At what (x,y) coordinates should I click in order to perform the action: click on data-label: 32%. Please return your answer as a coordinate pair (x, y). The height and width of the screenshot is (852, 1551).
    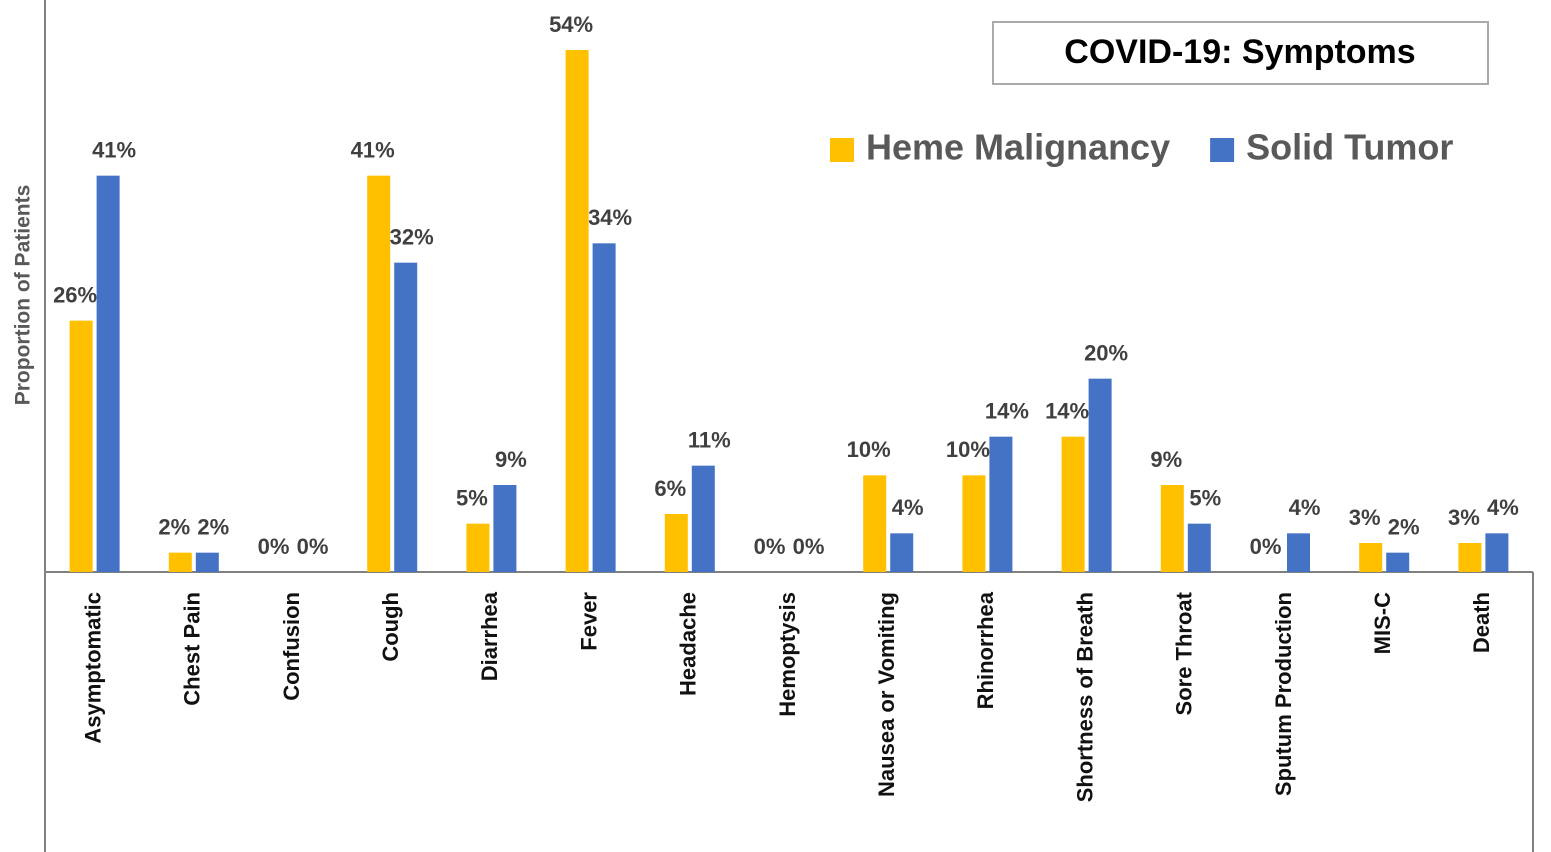
    Looking at the image, I should click on (412, 236).